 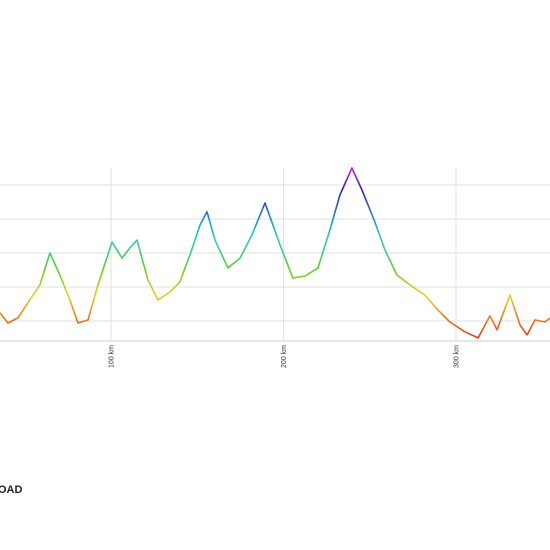 I want to click on x-tick-label: 100 km, so click(x=111, y=356).